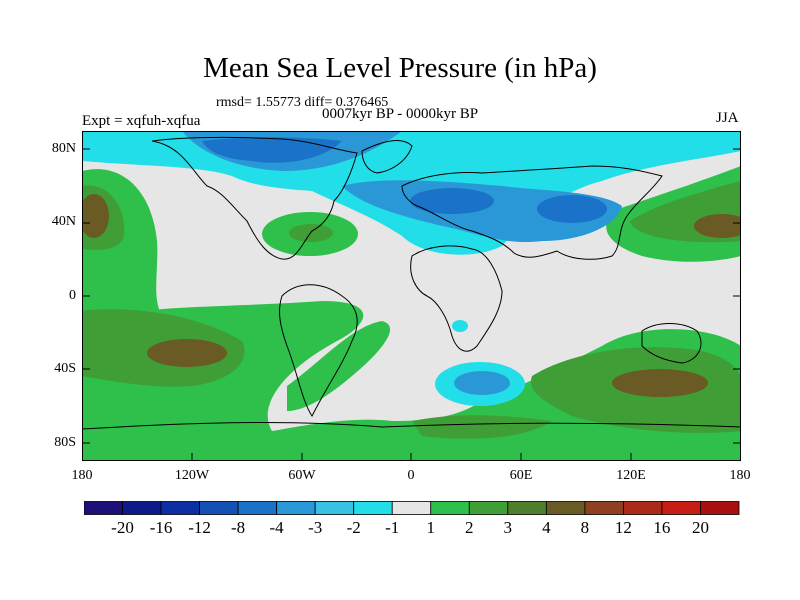 This screenshot has width=800, height=600. Describe the element at coordinates (276, 527) in the screenshot. I see `colorbar-label: -4` at that location.